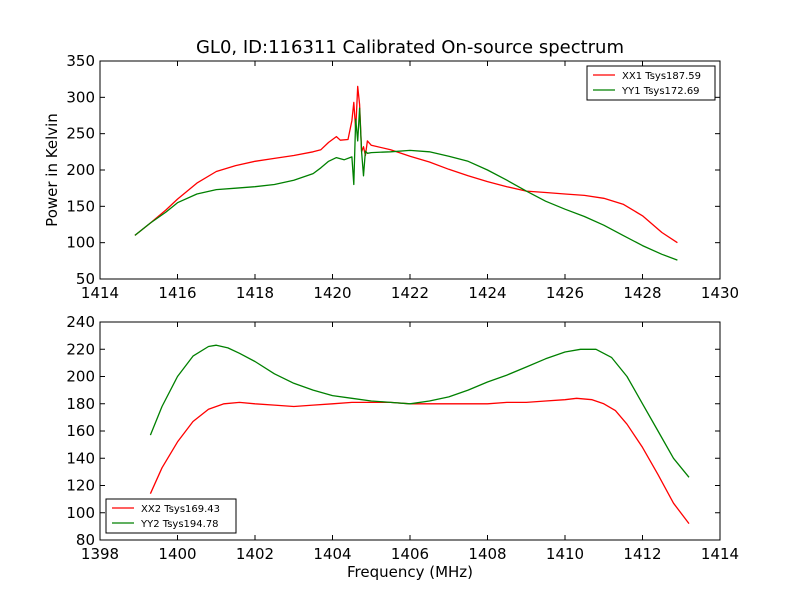  I want to click on x-tick-label: 1426, so click(565, 293).